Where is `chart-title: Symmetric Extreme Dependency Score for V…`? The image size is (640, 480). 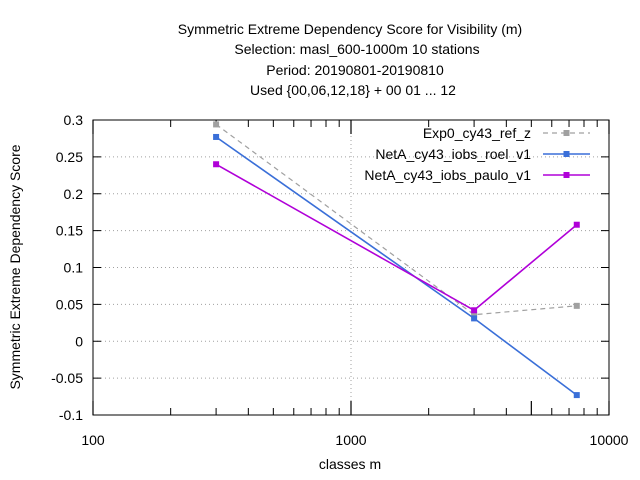
chart-title: Symmetric Extreme Dependency Score for V… is located at coordinates (350, 59).